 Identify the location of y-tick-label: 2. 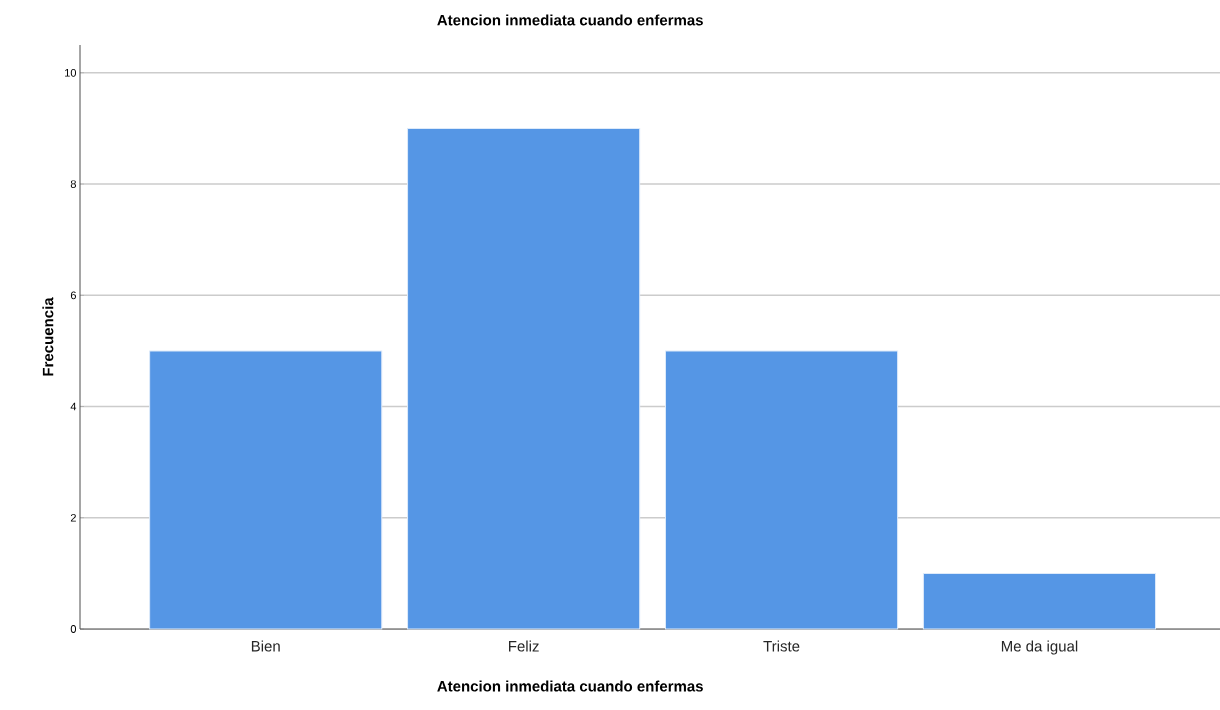
(73, 517).